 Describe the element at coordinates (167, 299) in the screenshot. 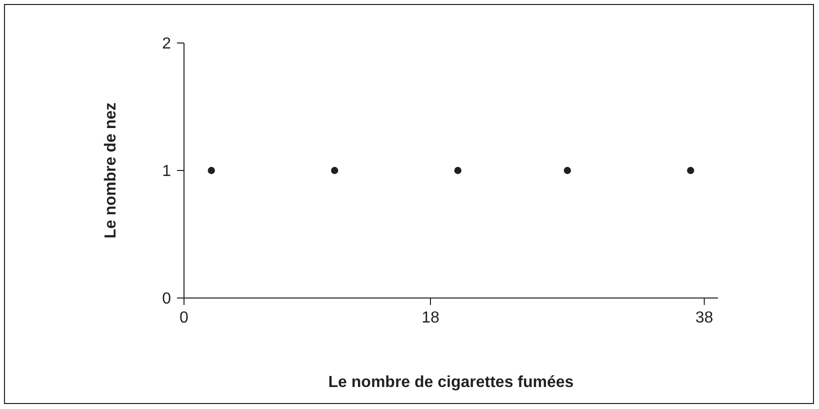

I see `y-tick-label: 0` at that location.